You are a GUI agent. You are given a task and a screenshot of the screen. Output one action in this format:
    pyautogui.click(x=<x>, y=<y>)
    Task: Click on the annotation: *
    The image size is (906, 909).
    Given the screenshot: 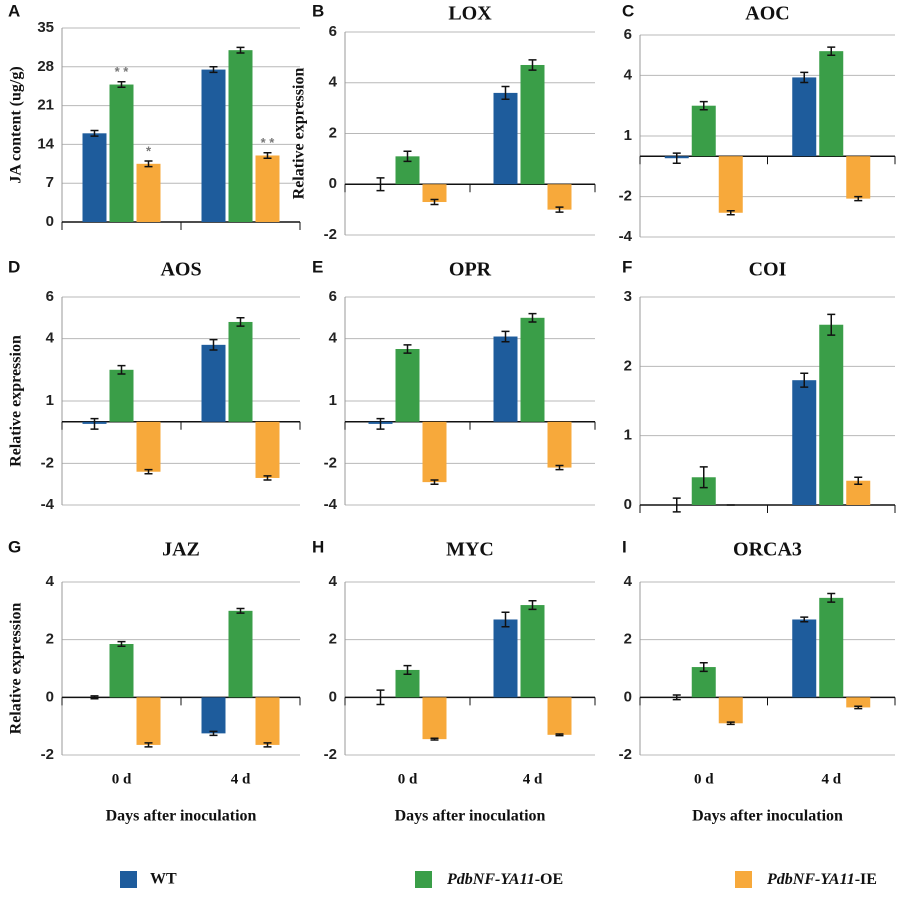 What is the action you would take?
    pyautogui.click(x=149, y=150)
    